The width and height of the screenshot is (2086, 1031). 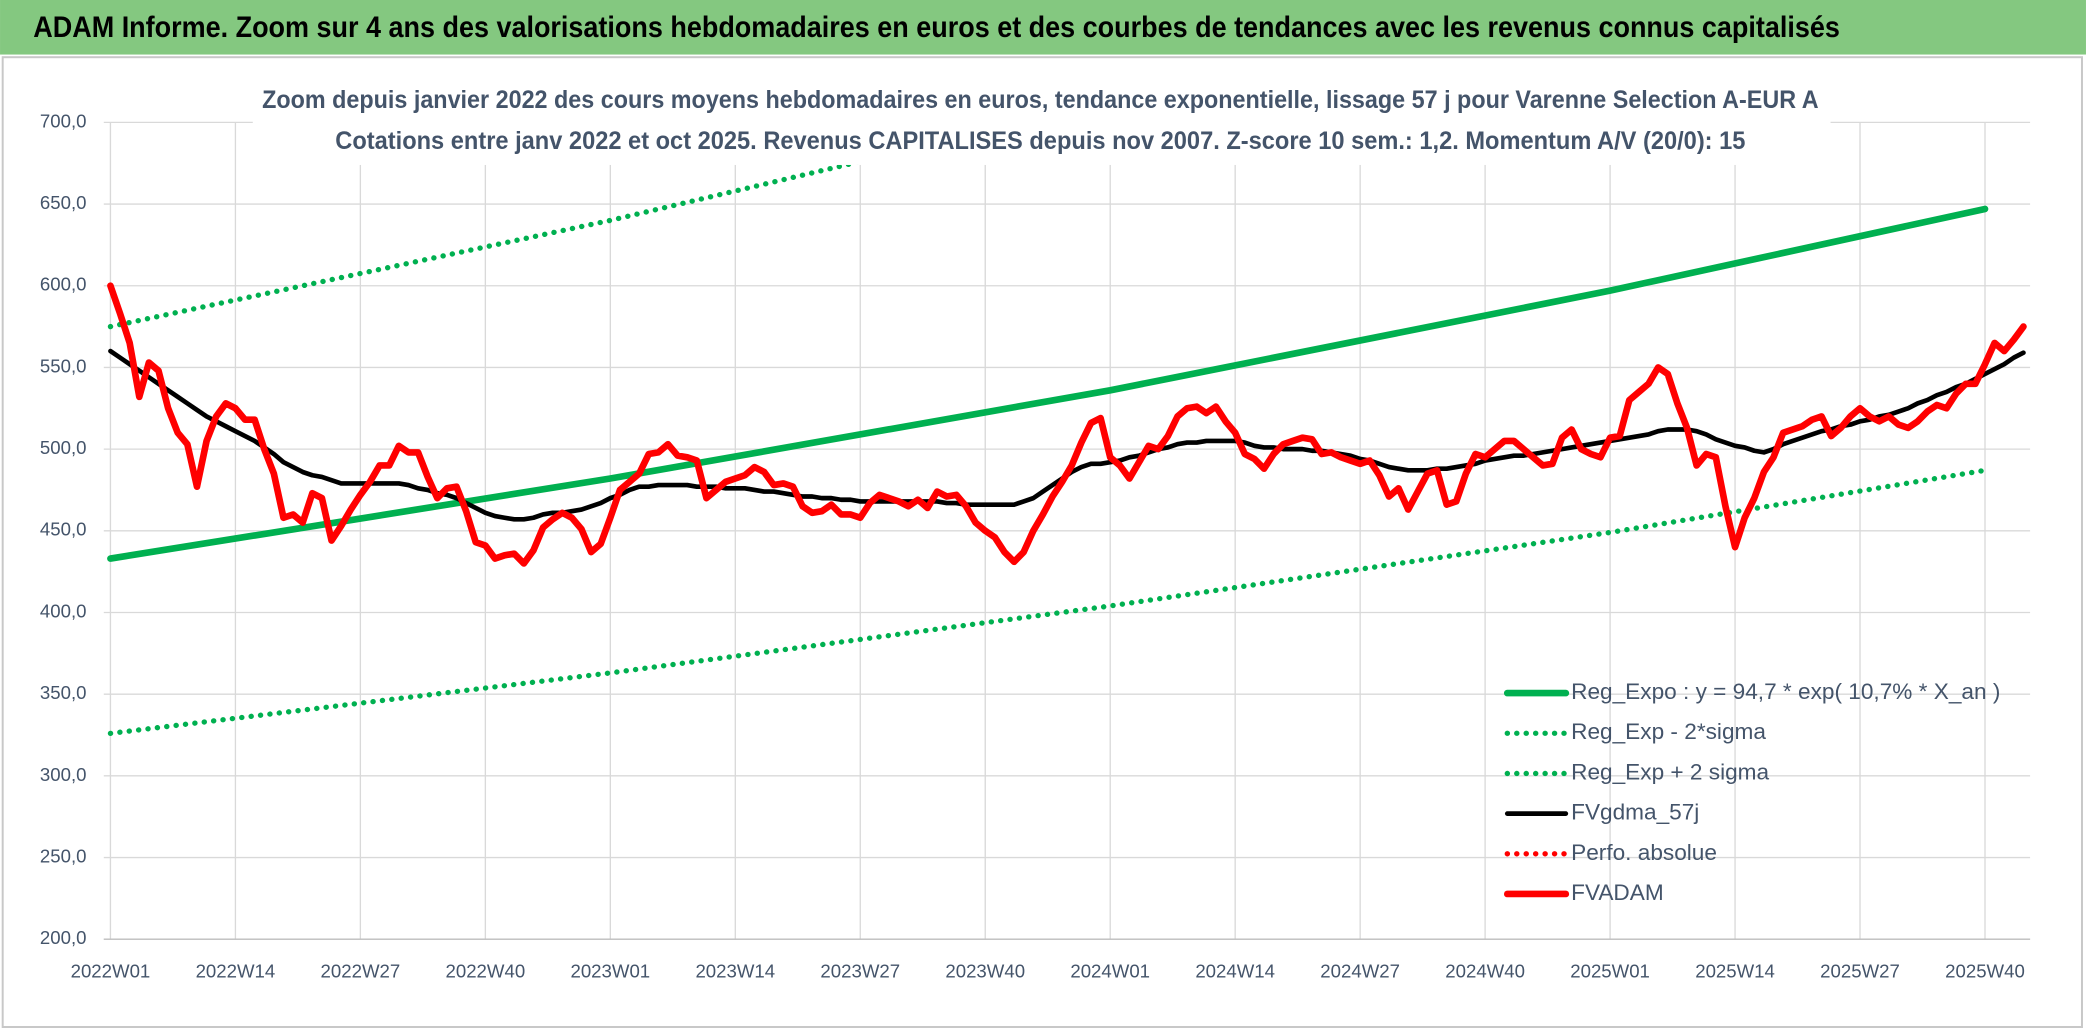 I want to click on x-tick-label: 2022W01, so click(x=111, y=970).